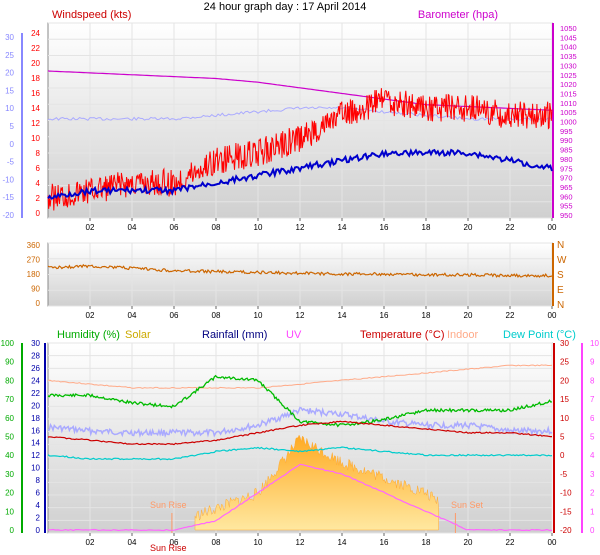 This screenshot has width=600, height=555. Describe the element at coordinates (35, 468) in the screenshot. I see `rainfall-tick-label: 10` at that location.